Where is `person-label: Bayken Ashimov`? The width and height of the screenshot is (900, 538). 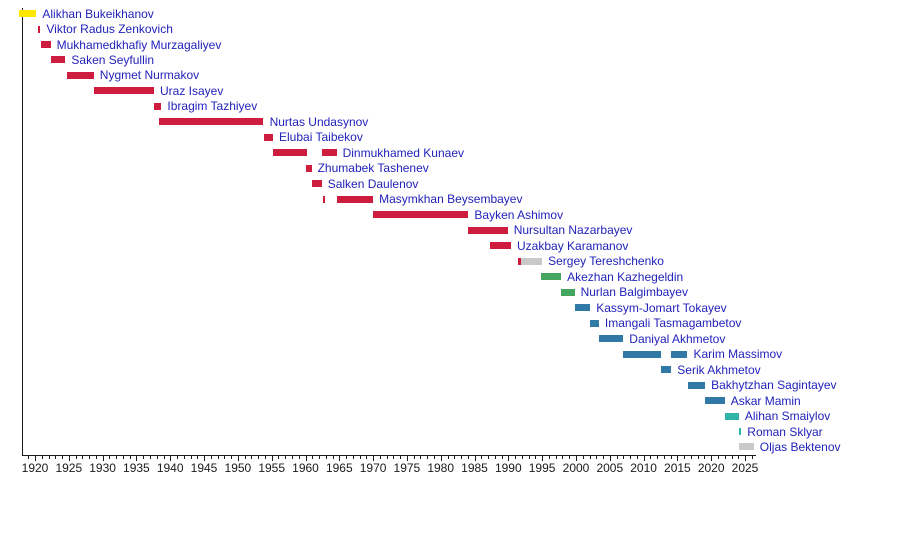 person-label: Bayken Ashimov is located at coordinates (519, 214).